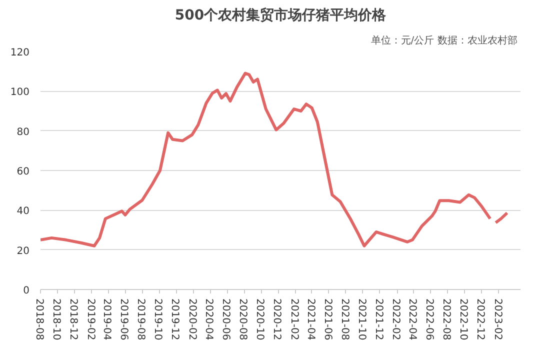 Image resolution: width=550 pixels, height=343 pixels. I want to click on x-tick-label: 2022-06, so click(429, 319).